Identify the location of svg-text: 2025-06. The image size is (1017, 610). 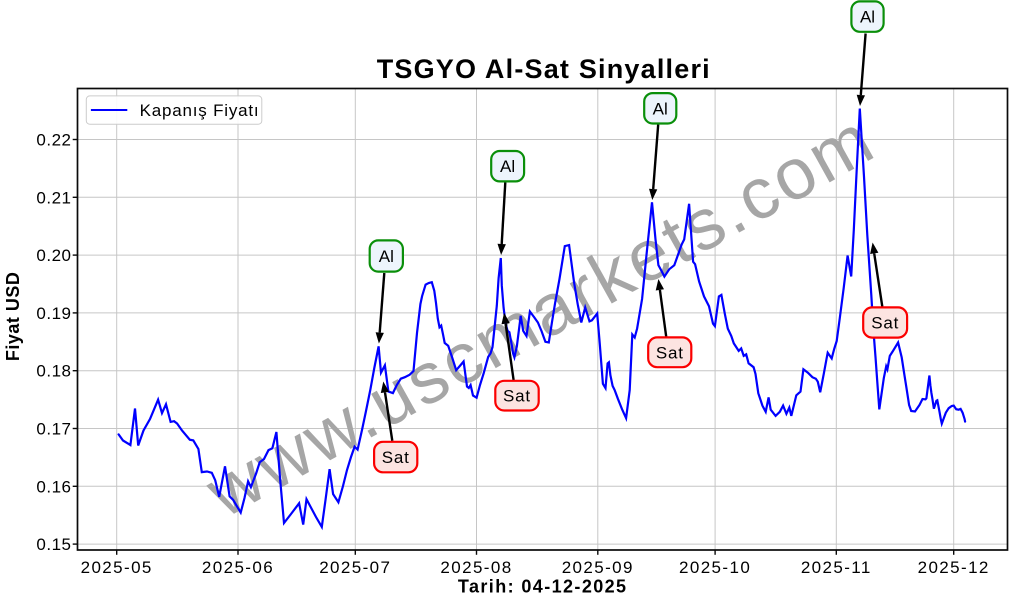
(238, 567).